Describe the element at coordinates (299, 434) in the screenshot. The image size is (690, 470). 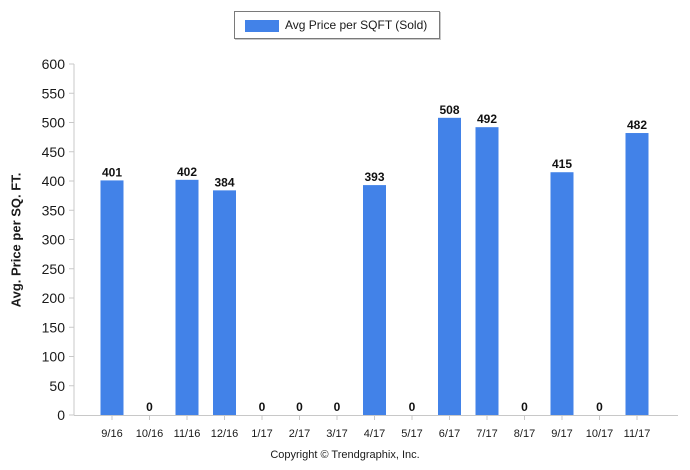
I see `x-tick-label: 2/17` at that location.